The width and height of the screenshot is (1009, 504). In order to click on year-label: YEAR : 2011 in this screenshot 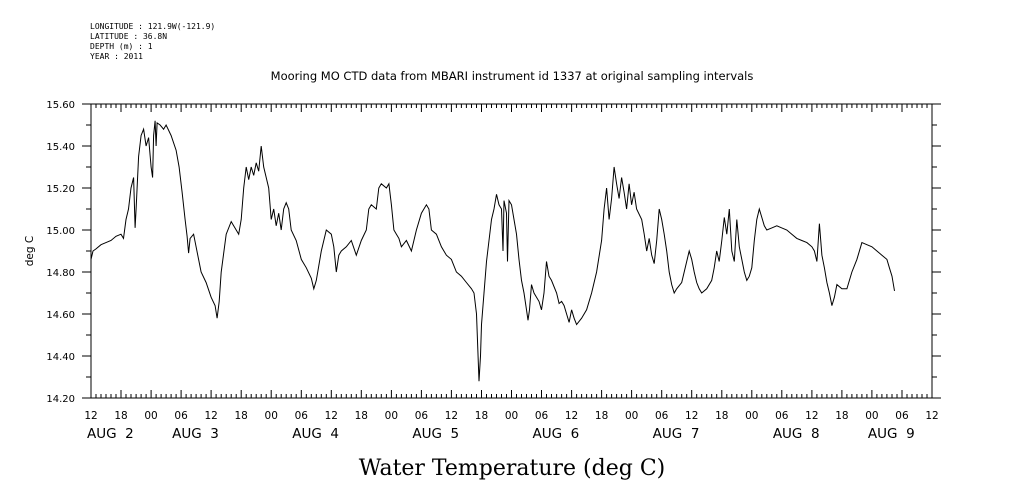, I will do `click(116, 56)`.